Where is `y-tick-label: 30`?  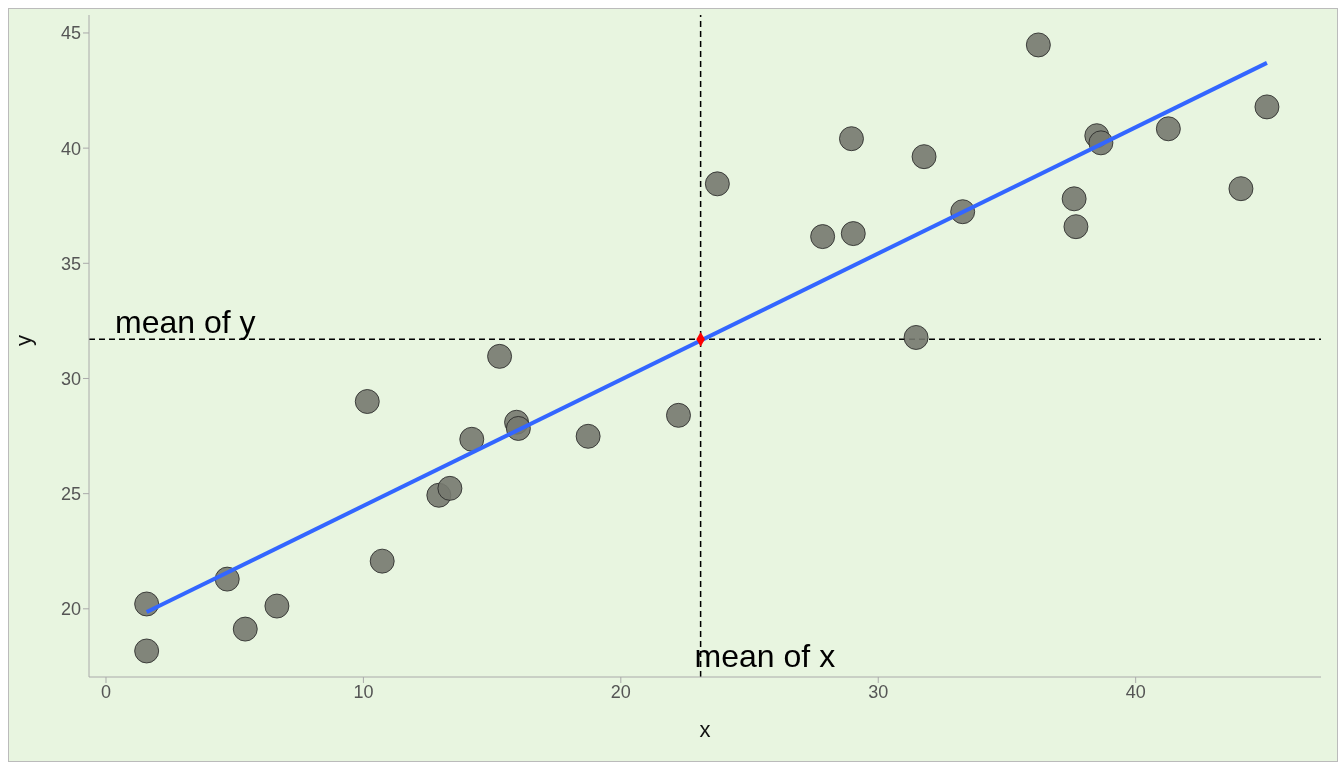 y-tick-label: 30 is located at coordinates (70, 378).